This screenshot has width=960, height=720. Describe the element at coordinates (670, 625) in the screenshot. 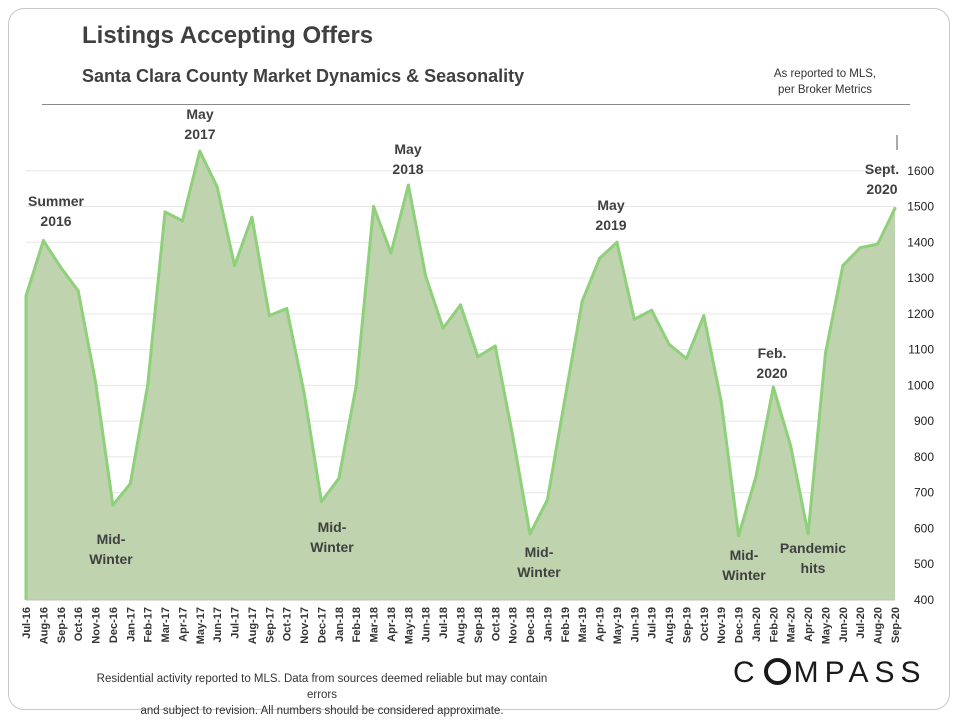

I see `x-tick-label: Aug-19` at that location.